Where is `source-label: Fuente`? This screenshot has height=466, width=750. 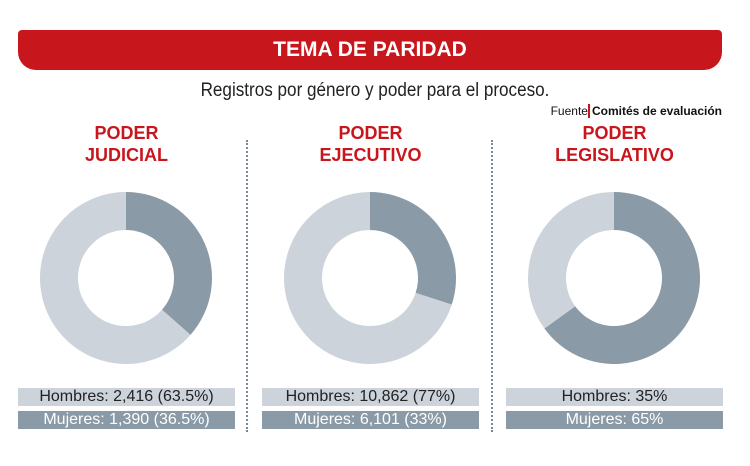
source-label: Fuente is located at coordinates (569, 111).